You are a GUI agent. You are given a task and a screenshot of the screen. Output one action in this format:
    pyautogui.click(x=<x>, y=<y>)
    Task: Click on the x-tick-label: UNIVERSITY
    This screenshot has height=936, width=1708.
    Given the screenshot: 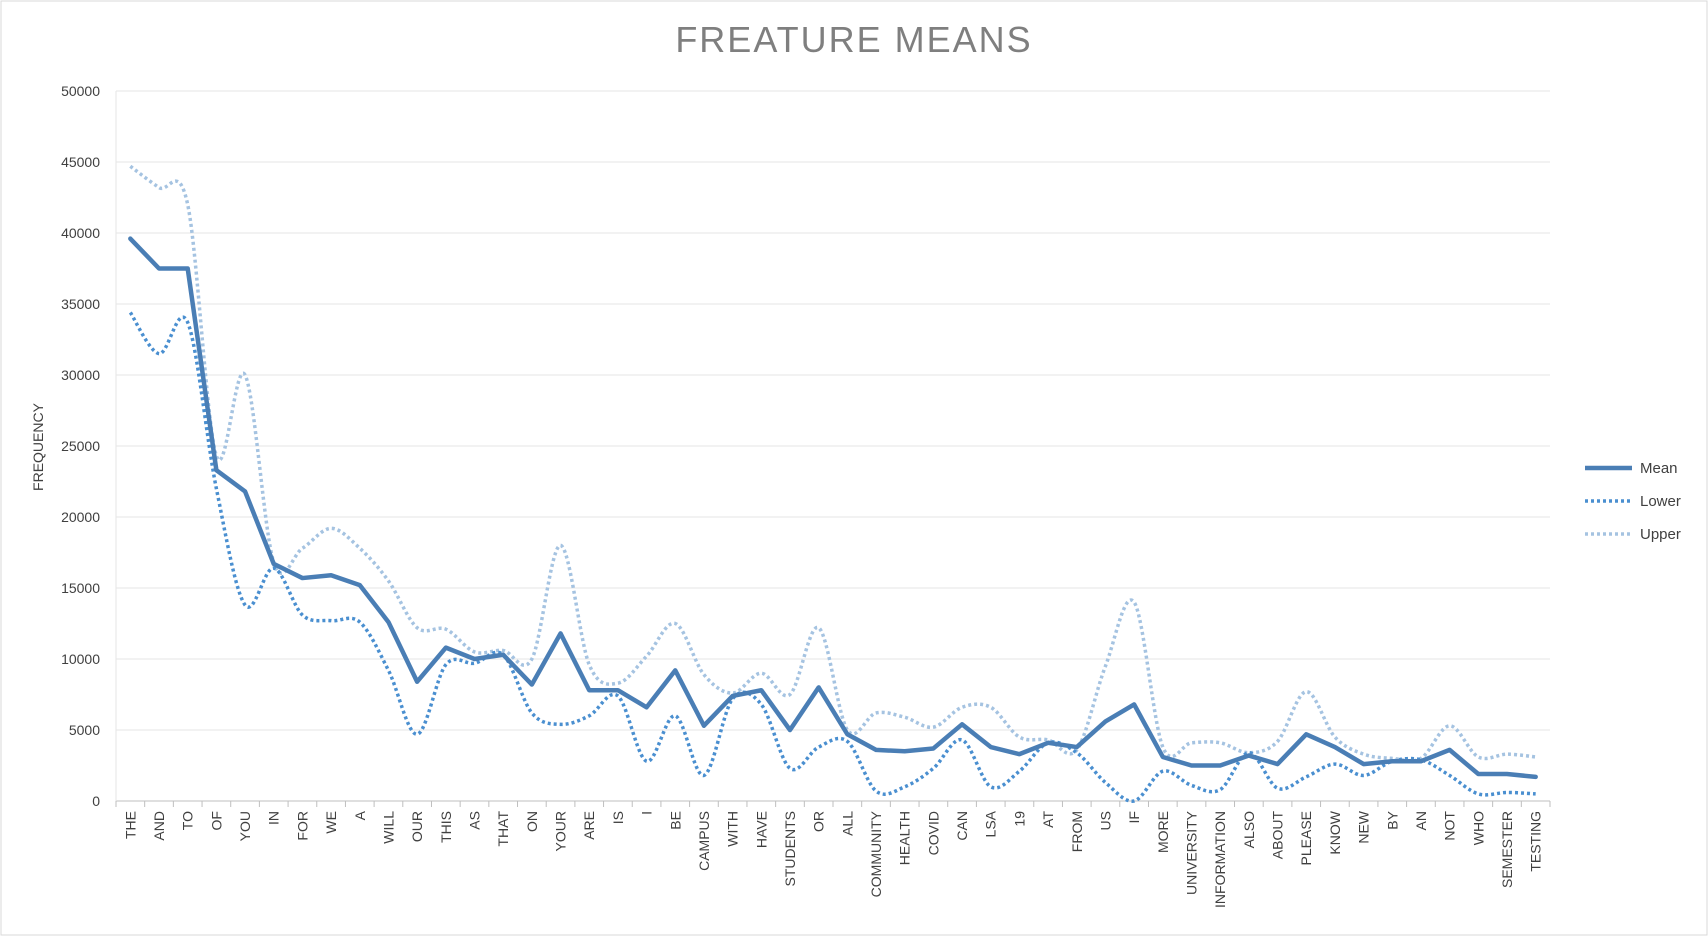 What is the action you would take?
    pyautogui.click(x=1192, y=852)
    